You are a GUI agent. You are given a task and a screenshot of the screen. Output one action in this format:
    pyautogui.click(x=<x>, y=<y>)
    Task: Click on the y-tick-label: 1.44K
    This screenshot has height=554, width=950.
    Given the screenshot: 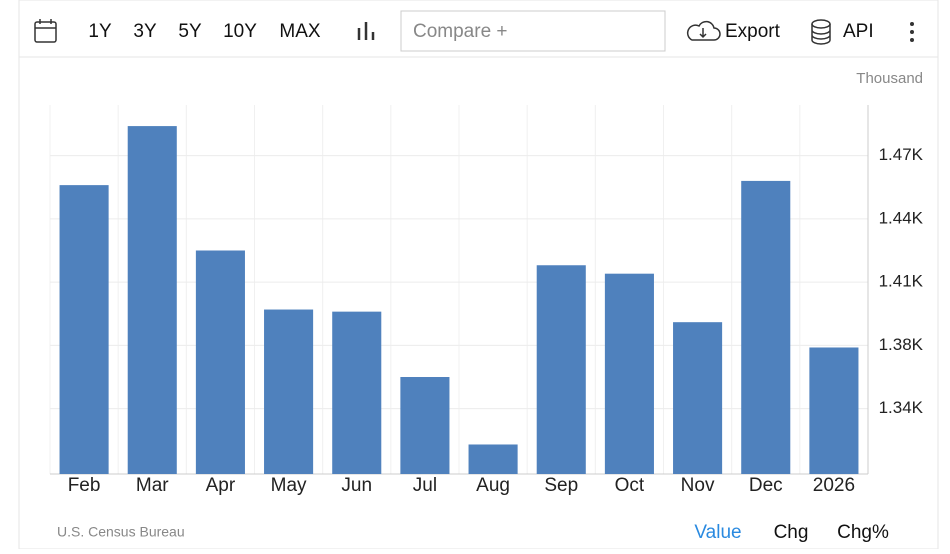 What is the action you would take?
    pyautogui.click(x=901, y=217)
    